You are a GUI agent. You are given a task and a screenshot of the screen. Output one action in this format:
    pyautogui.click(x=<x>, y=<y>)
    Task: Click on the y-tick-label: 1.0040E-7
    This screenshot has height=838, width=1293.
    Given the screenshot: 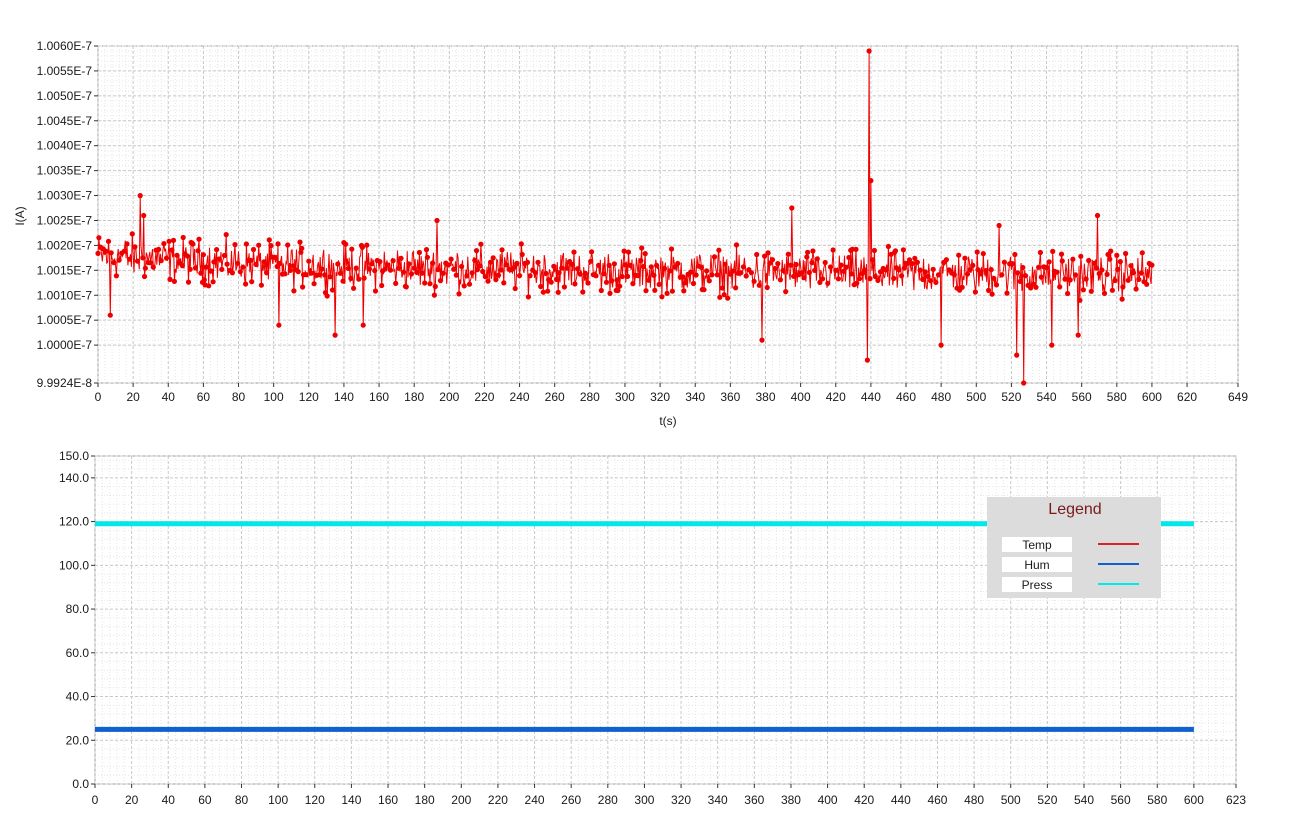 What is the action you would take?
    pyautogui.click(x=65, y=146)
    